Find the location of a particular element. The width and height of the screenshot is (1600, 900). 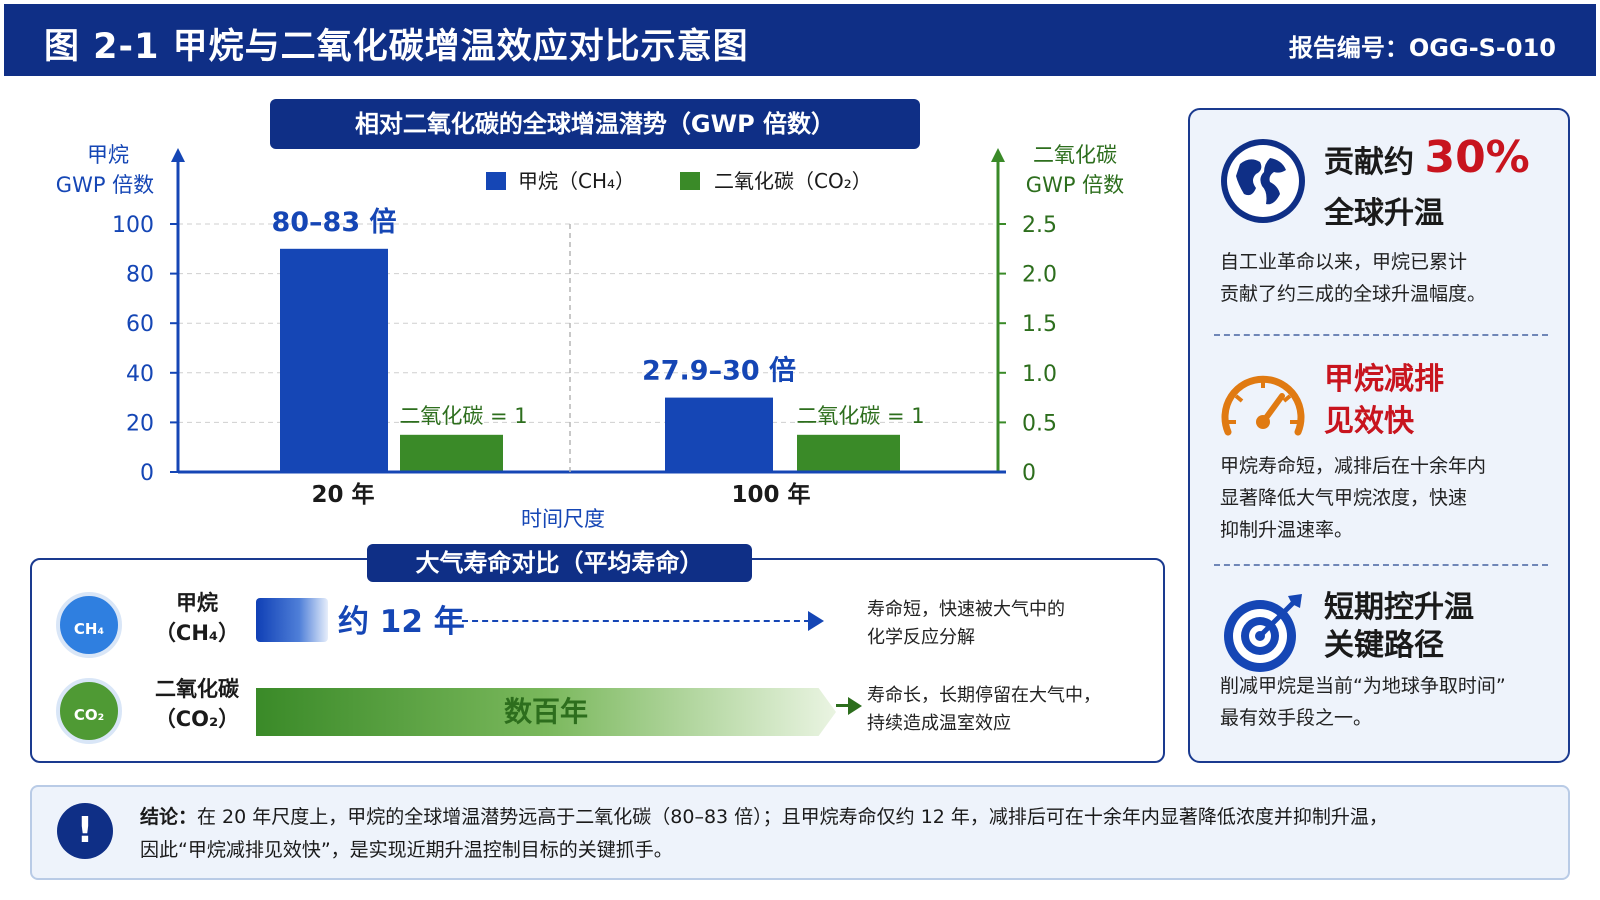

left-tick-label: 80 is located at coordinates (140, 275).